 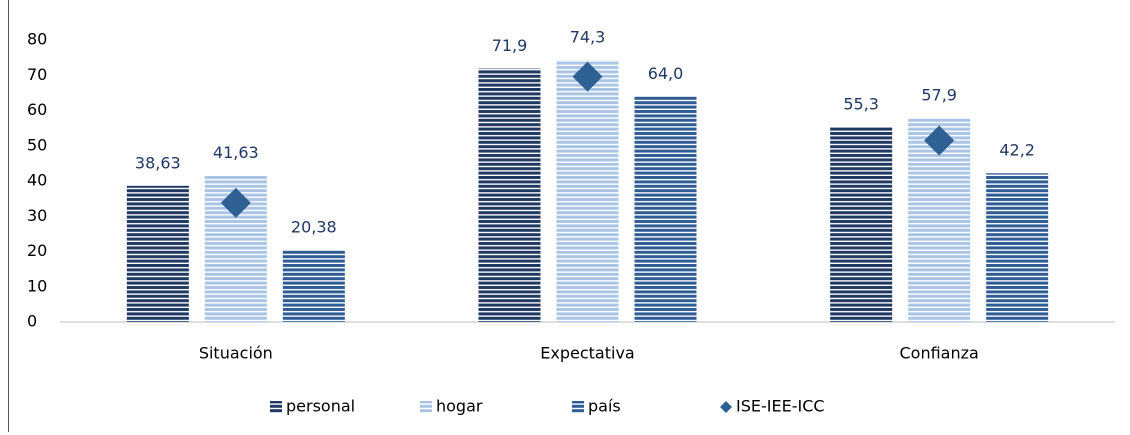 What do you see at coordinates (37, 250) in the screenshot?
I see `y-tick-label: 20` at bounding box center [37, 250].